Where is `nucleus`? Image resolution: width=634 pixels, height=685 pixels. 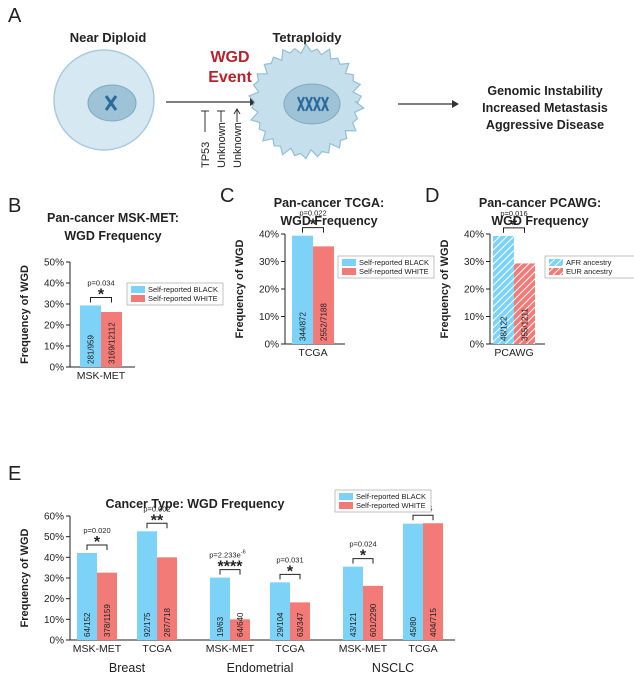 nucleus is located at coordinates (312, 104).